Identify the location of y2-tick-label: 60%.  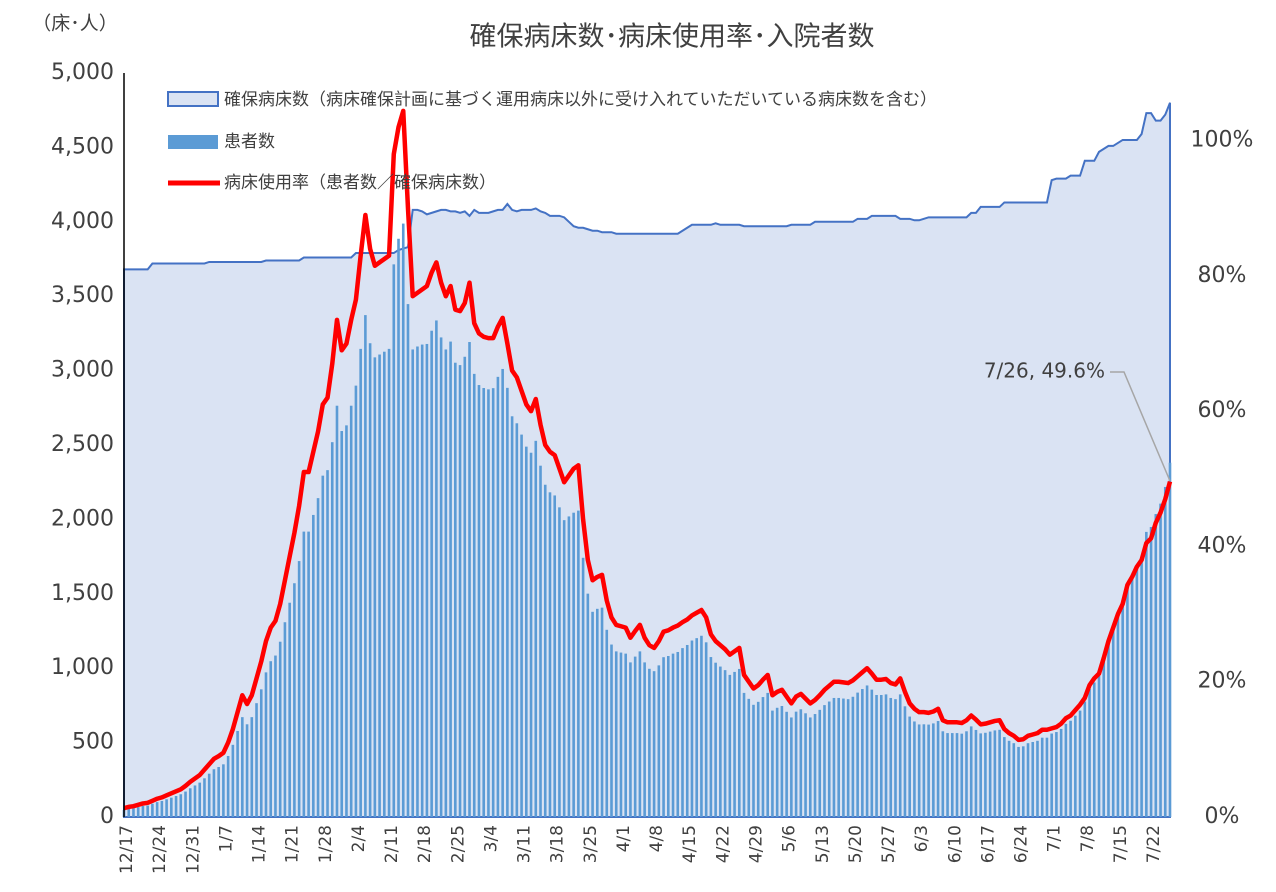
(1222, 410).